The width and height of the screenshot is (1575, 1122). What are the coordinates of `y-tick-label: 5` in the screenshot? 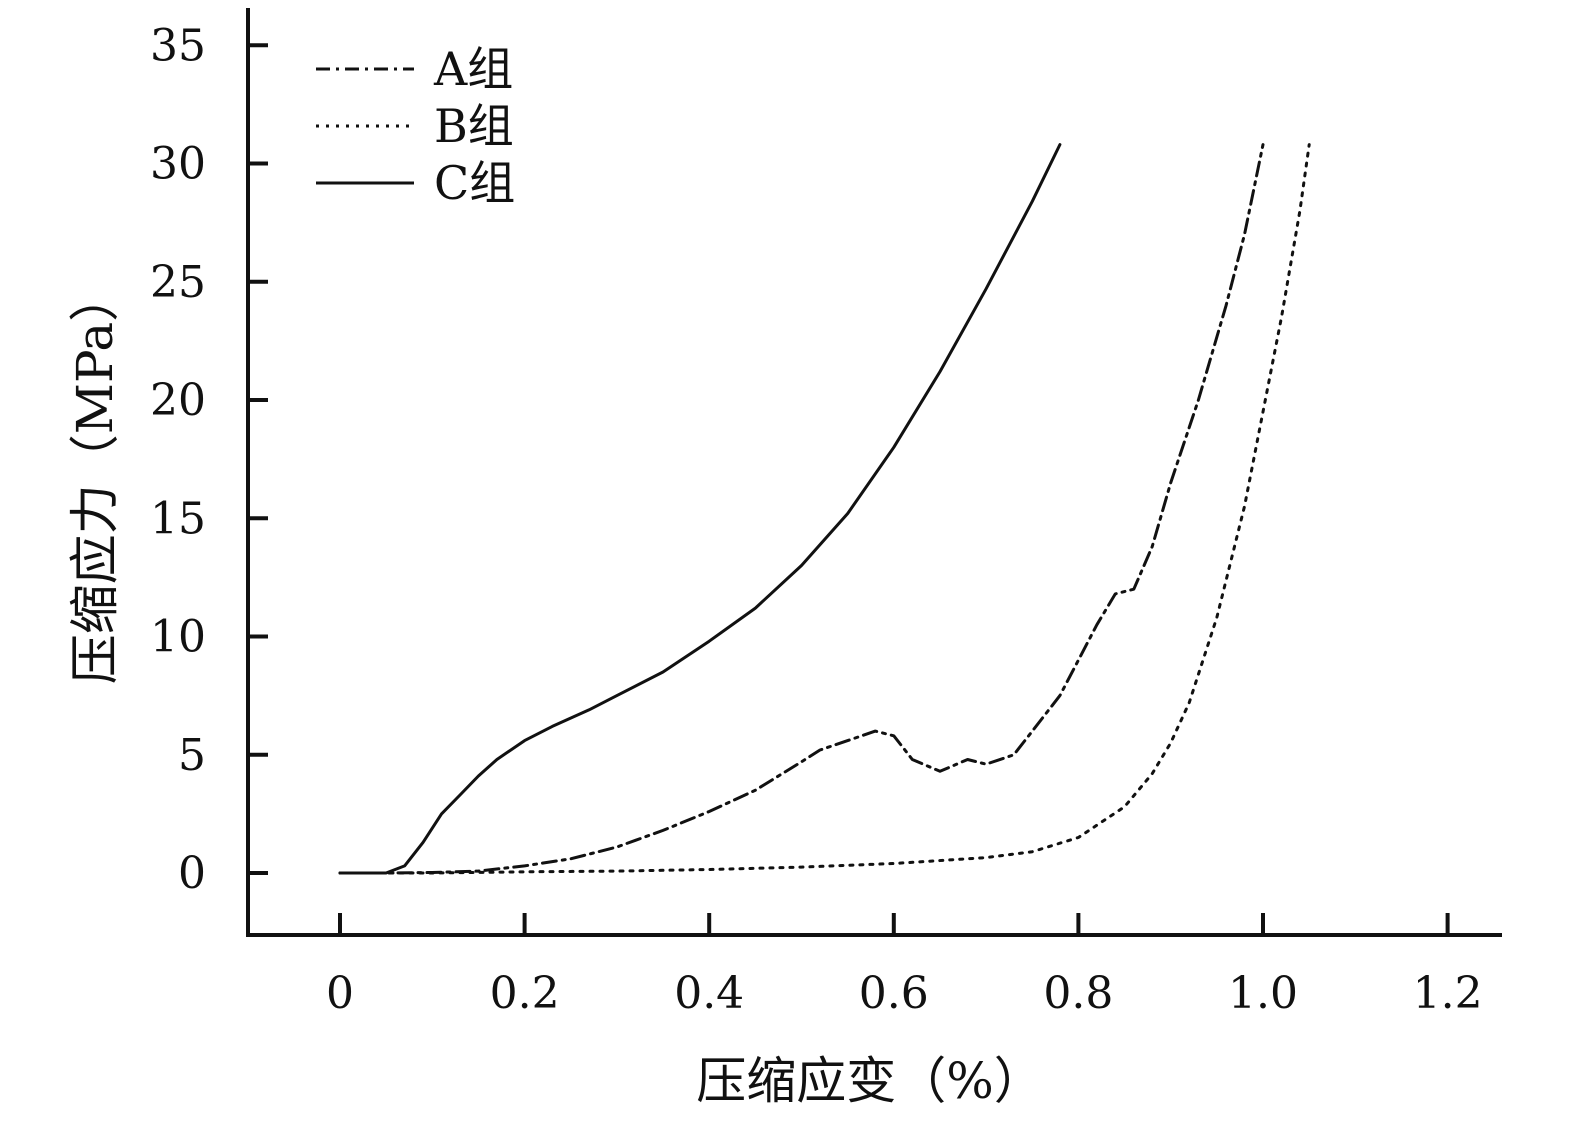 It's located at (192, 755).